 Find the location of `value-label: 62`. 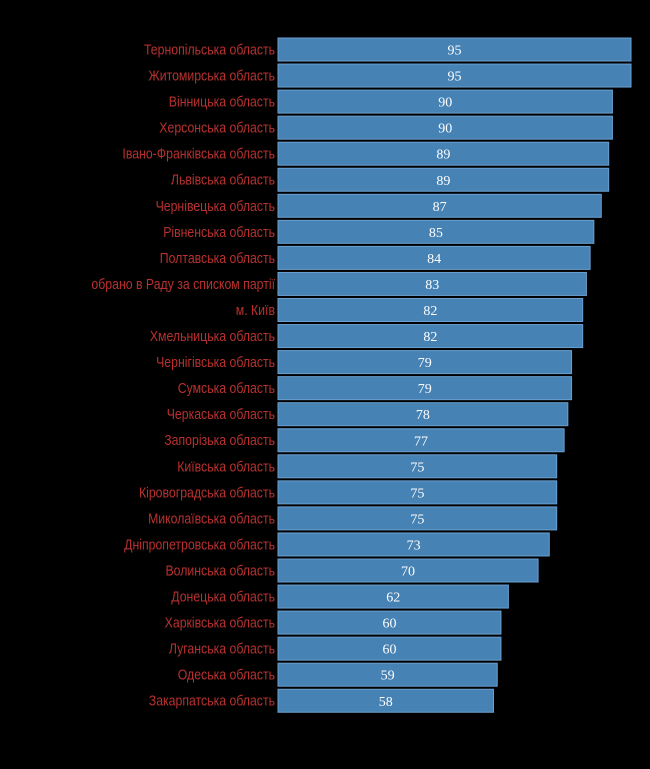

value-label: 62 is located at coordinates (393, 598).